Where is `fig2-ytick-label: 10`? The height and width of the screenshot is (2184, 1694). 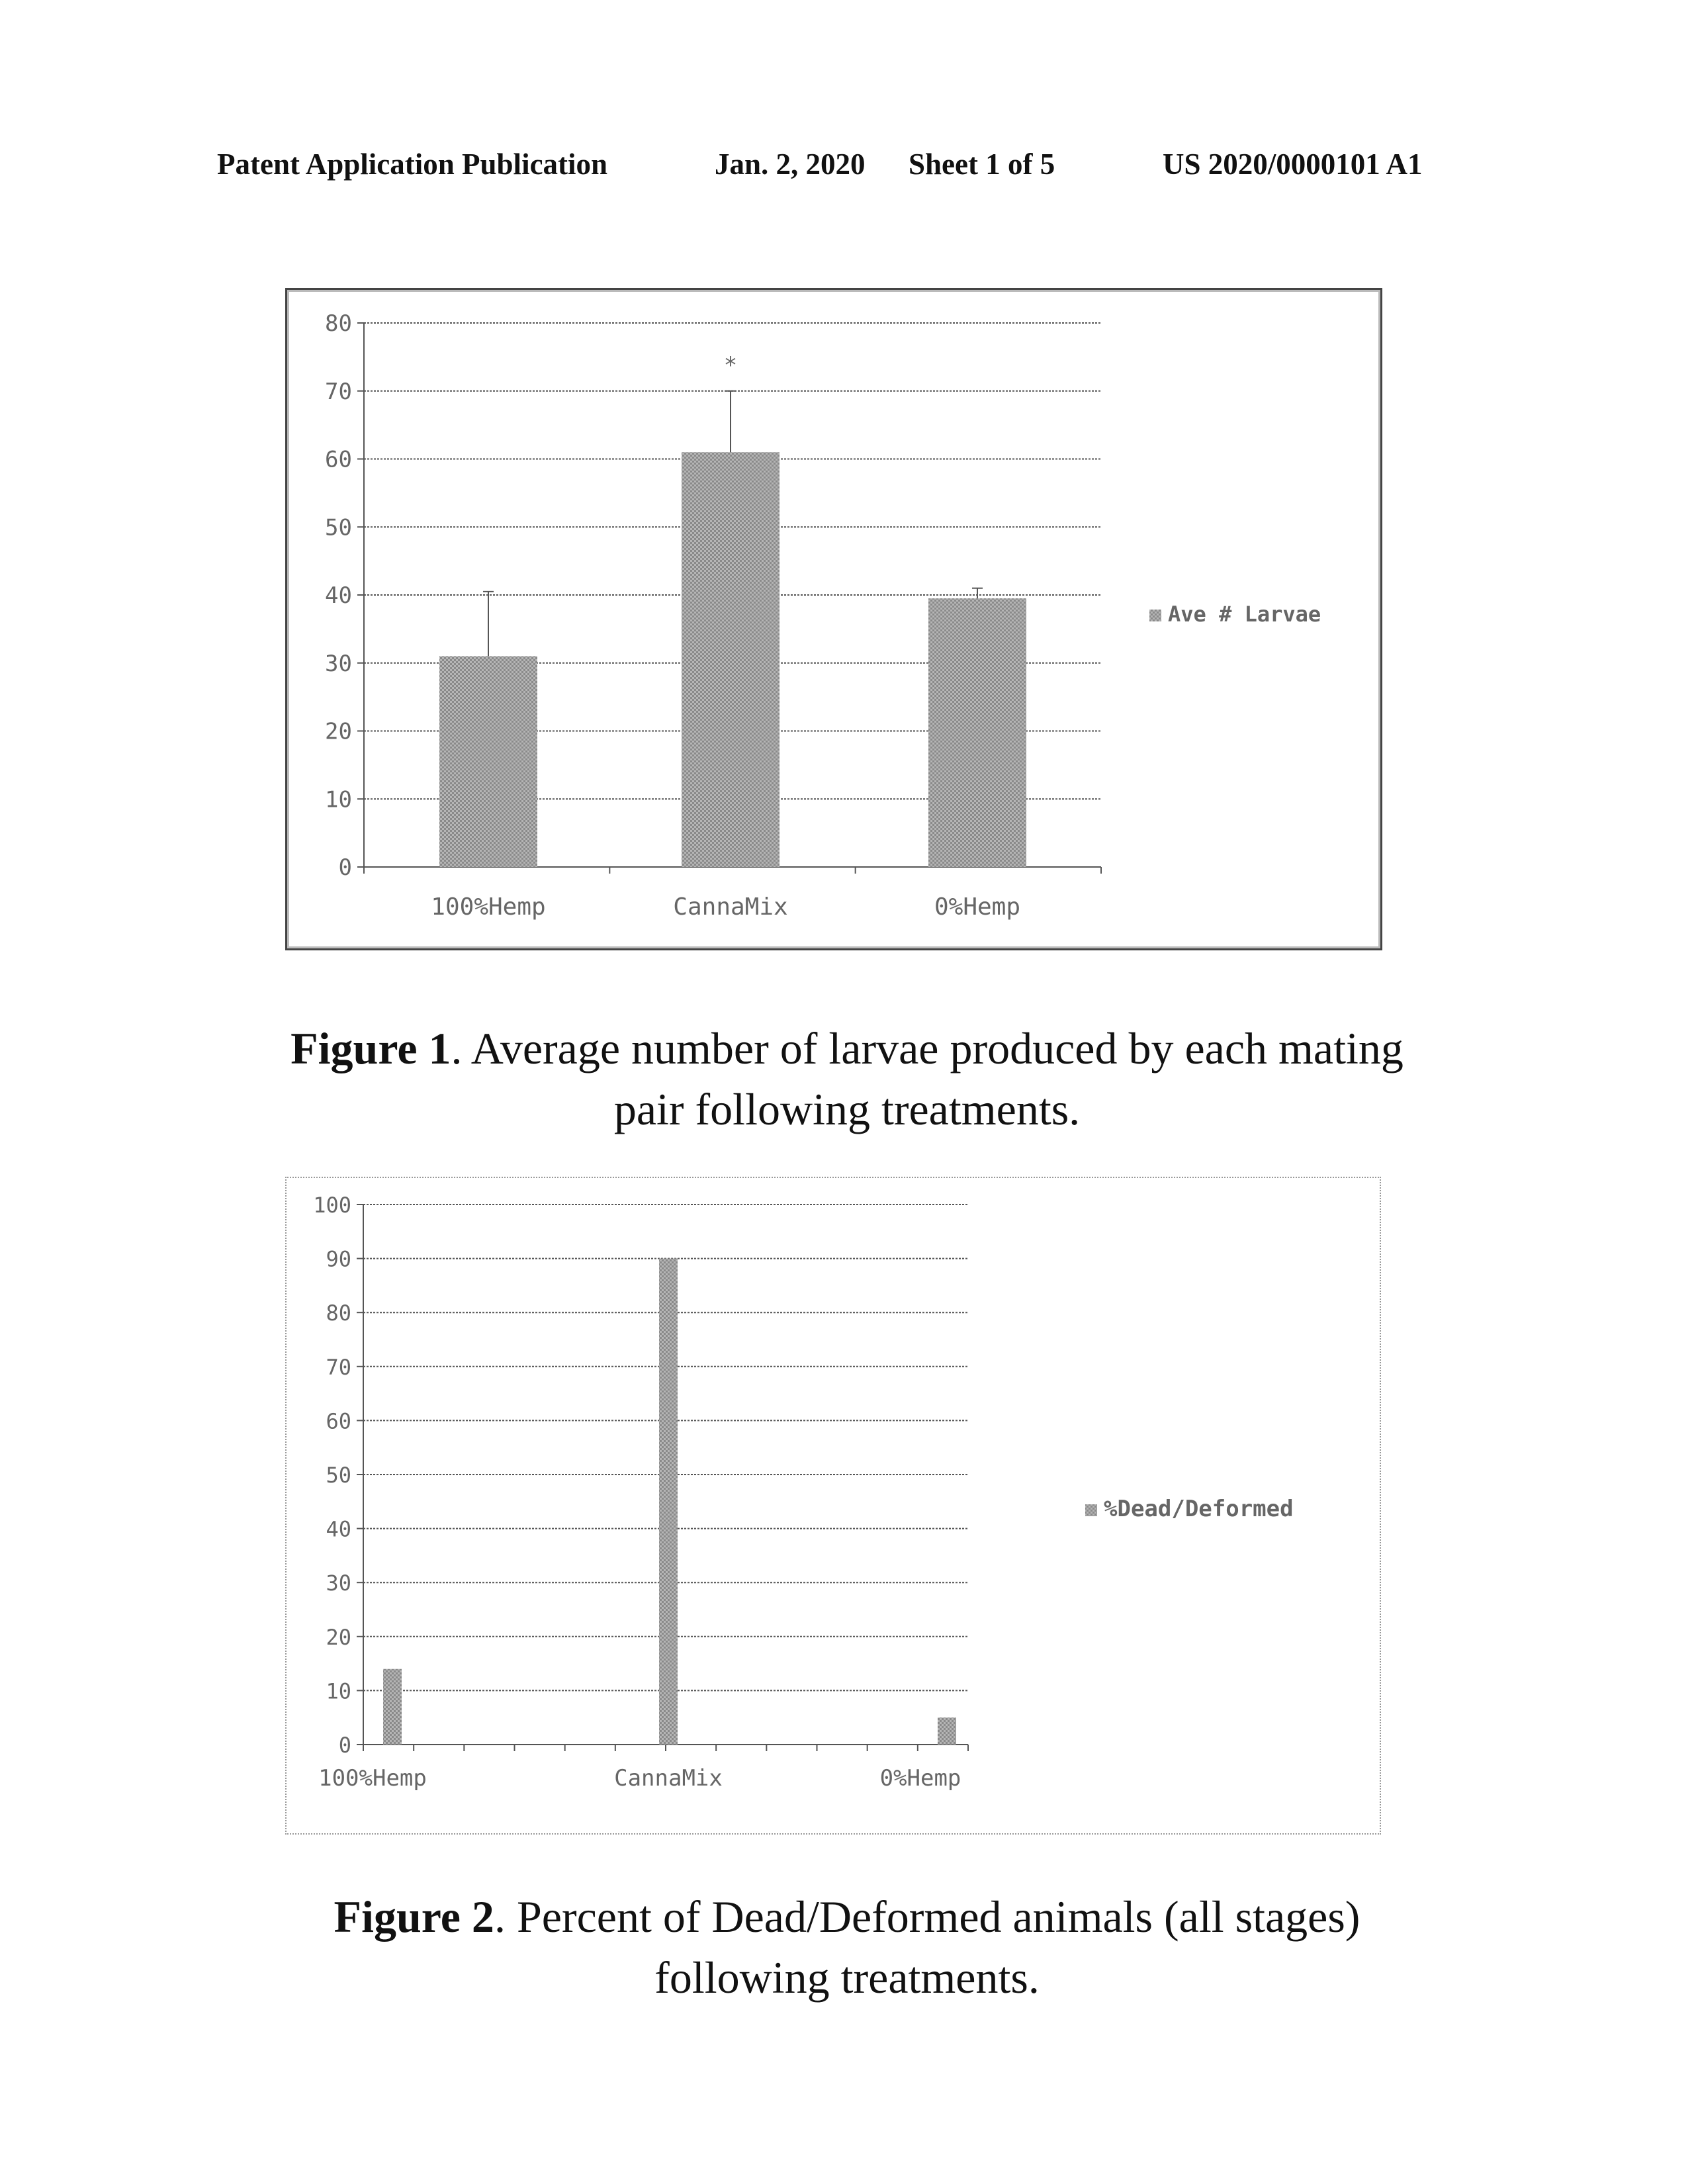 fig2-ytick-label: 10 is located at coordinates (338, 1691).